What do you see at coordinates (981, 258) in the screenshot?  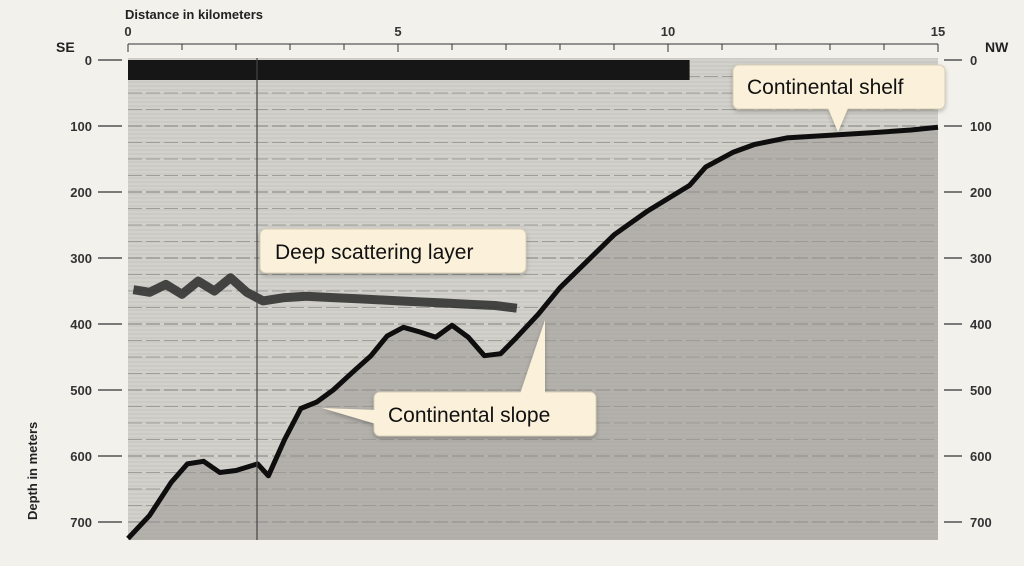 I see `y-tick-label-right: 300` at bounding box center [981, 258].